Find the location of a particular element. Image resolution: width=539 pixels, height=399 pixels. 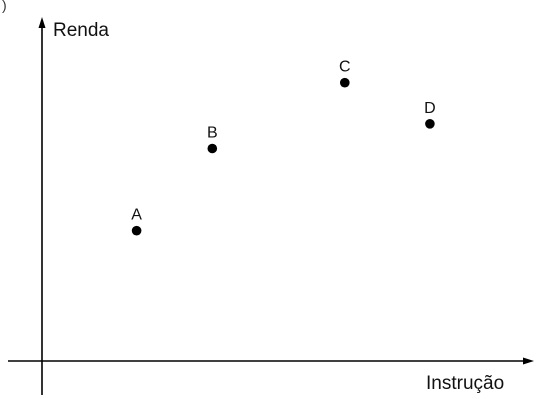

data-point-b is located at coordinates (212, 148).